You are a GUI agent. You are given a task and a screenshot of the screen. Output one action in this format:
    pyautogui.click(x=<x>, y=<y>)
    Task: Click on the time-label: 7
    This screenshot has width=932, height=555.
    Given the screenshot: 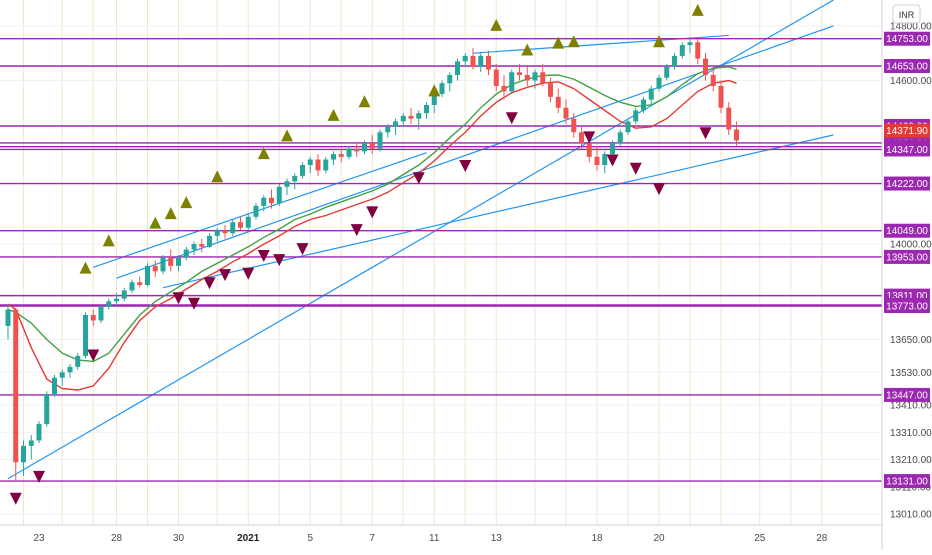 What is the action you would take?
    pyautogui.click(x=372, y=538)
    